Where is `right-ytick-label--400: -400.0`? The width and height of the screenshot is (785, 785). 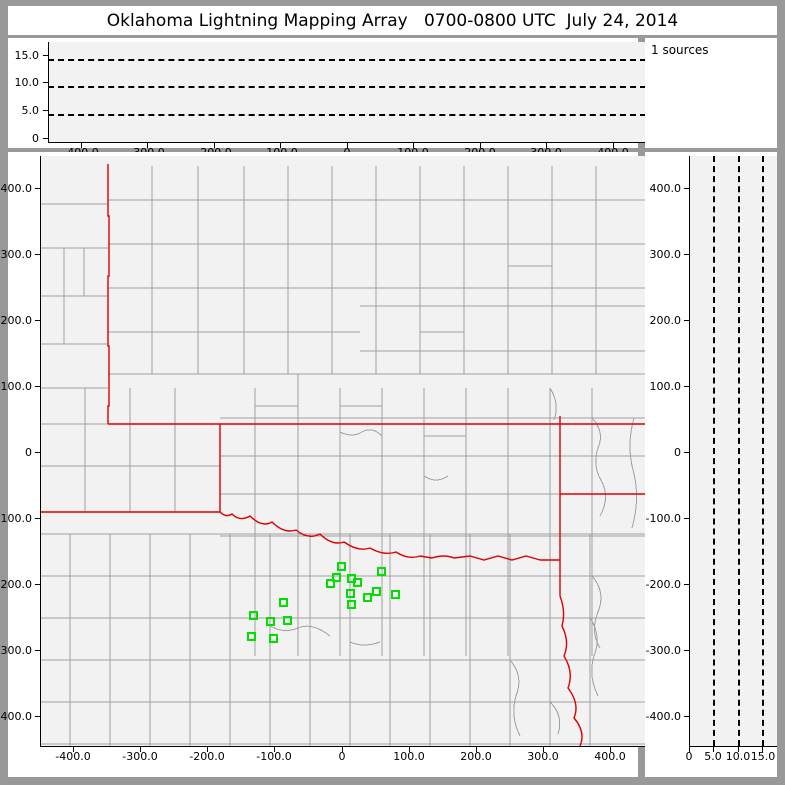
right-ytick-label--400: -400.0 is located at coordinates (663, 716).